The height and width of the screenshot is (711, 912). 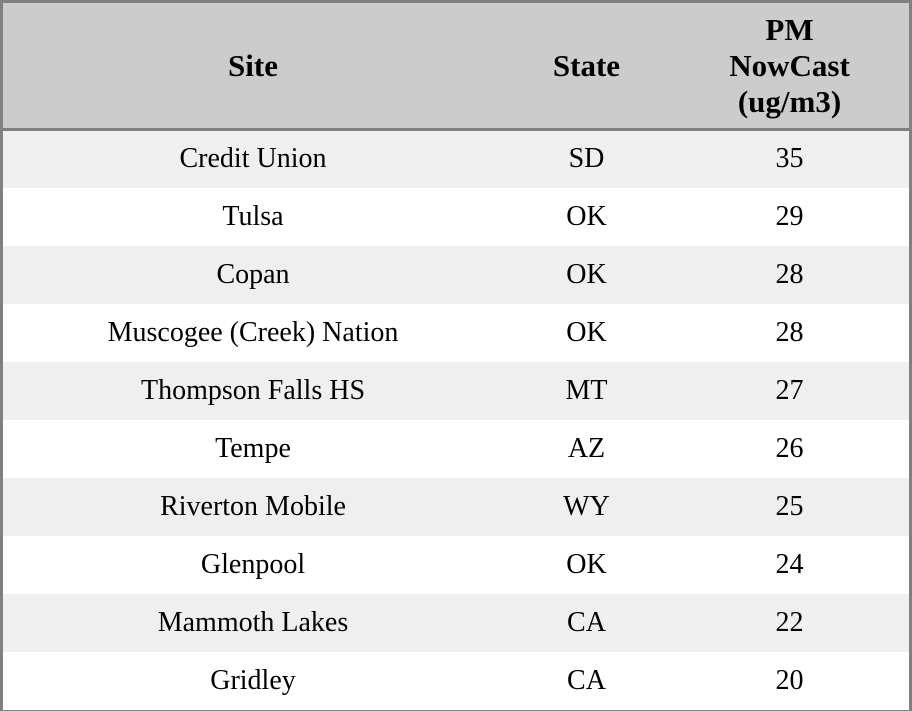 I want to click on cell-site: Tulsa, so click(x=253, y=216).